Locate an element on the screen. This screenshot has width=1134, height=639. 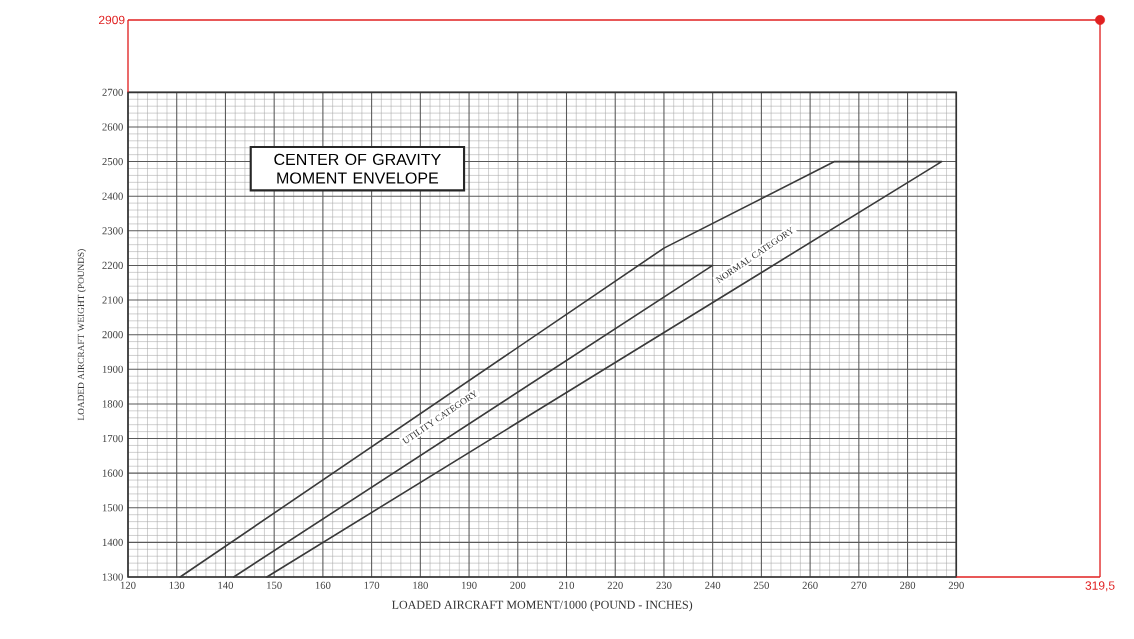
x-tick-label: 210 is located at coordinates (566, 585).